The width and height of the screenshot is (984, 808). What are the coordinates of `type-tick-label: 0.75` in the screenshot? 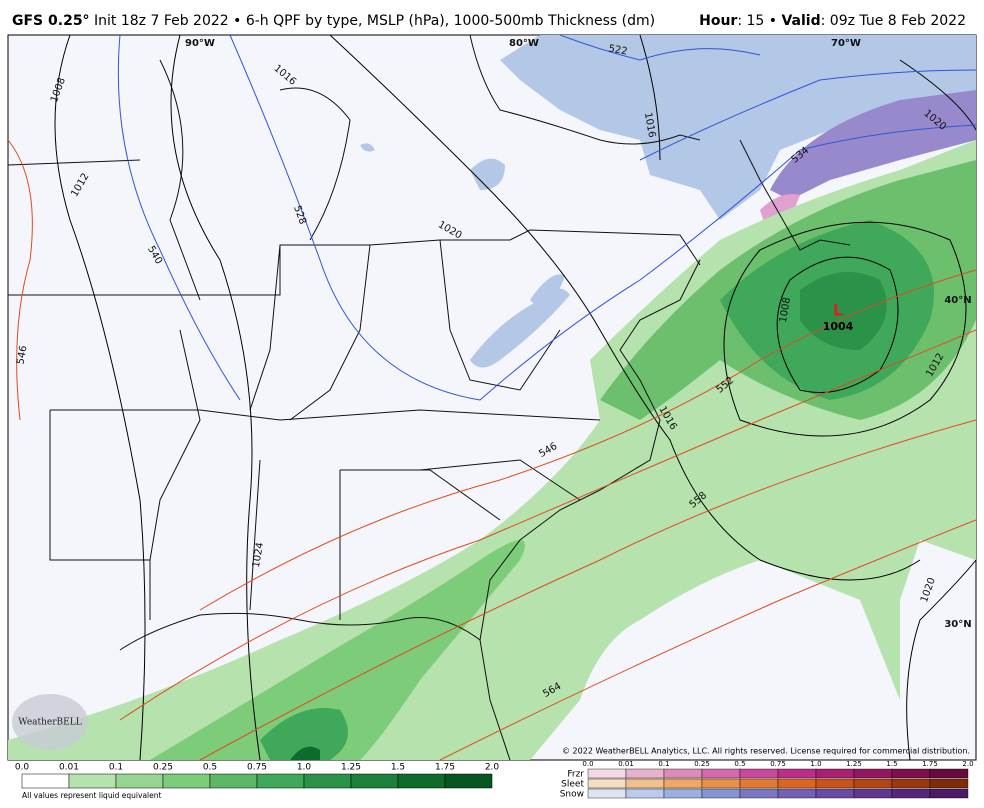 It's located at (778, 764).